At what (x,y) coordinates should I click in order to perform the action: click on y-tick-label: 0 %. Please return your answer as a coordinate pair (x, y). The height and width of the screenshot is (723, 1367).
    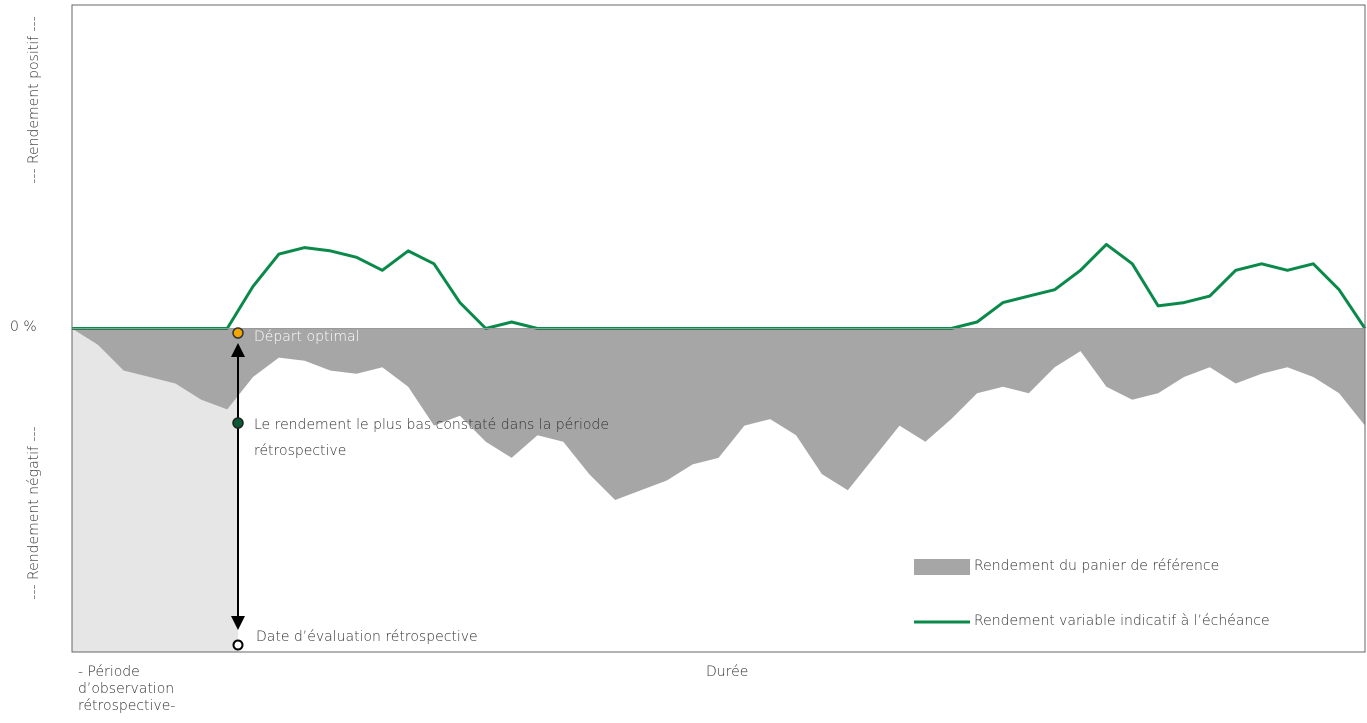
    Looking at the image, I should click on (23, 327).